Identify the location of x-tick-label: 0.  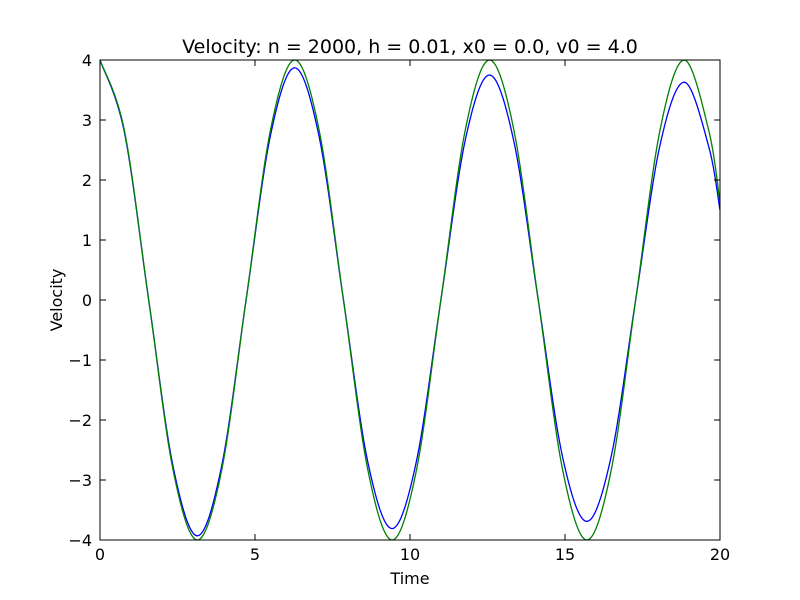
(100, 554).